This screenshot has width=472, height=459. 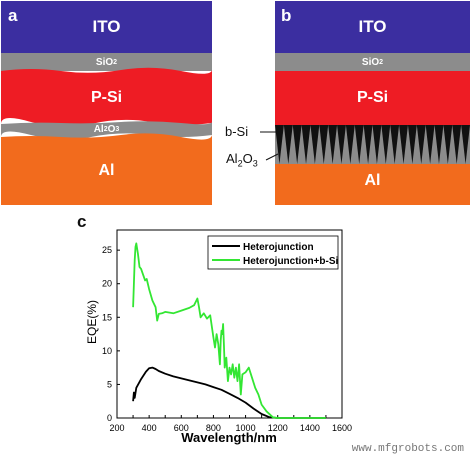 What do you see at coordinates (278, 428) in the screenshot?
I see `x-tick-label: 1200` at bounding box center [278, 428].